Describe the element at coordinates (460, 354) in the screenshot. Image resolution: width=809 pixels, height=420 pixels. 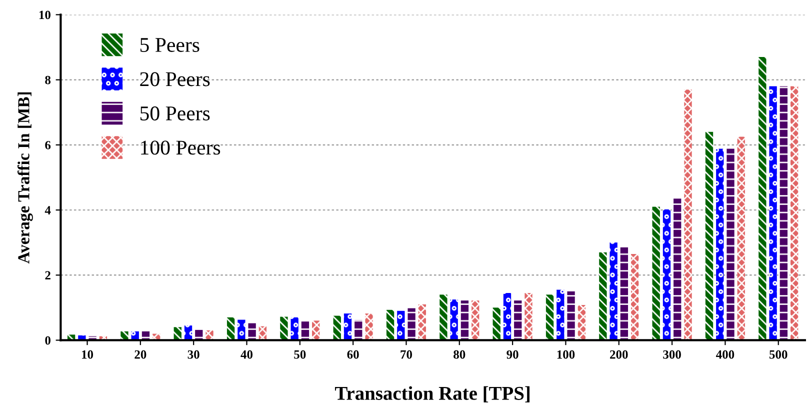
I see `x-tick-label: 80` at that location.